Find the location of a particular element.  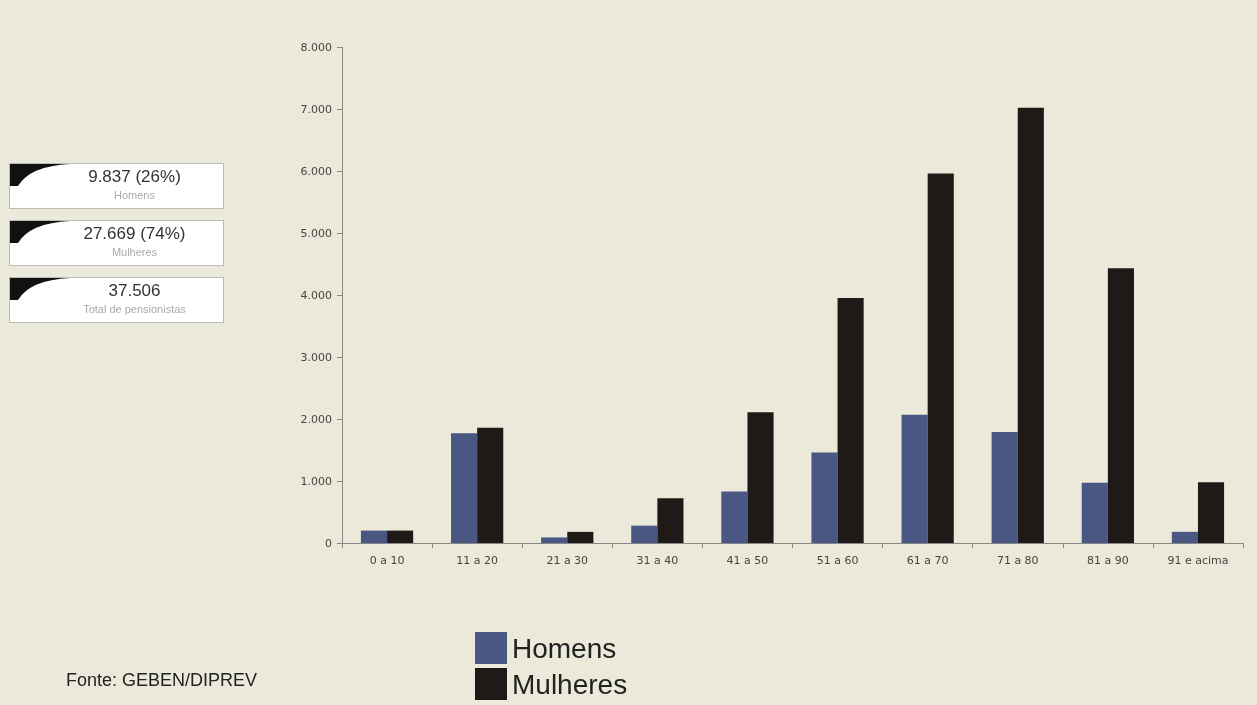

y-tick-label: 1.000 is located at coordinates (316, 481).